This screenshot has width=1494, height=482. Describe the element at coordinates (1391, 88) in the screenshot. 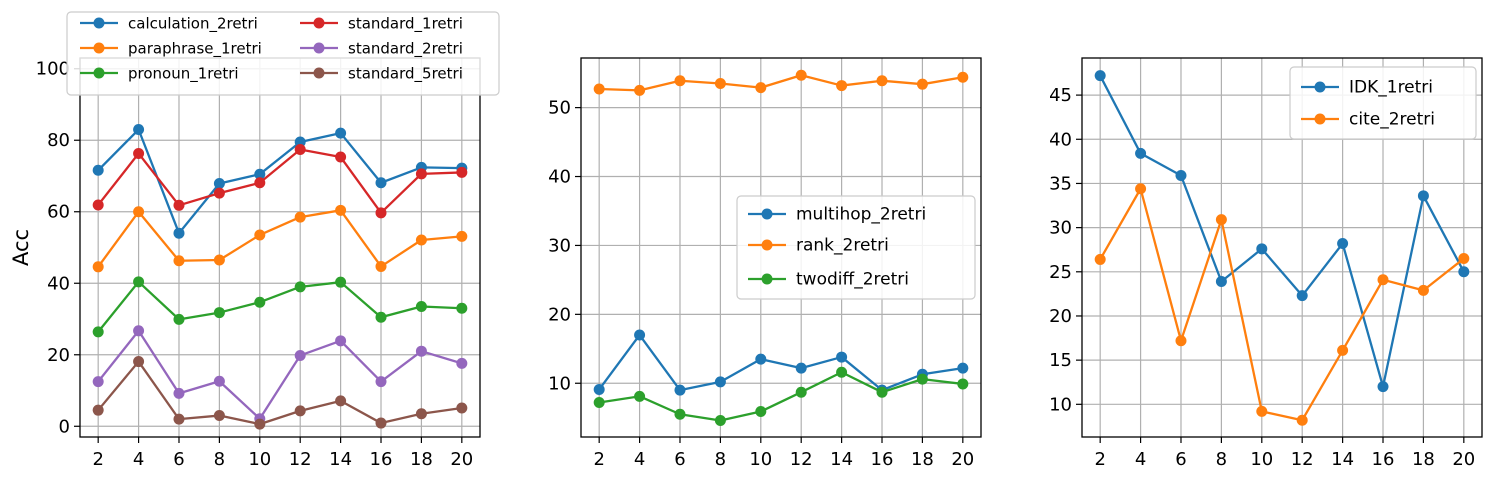

I see `legend-label: IDK_1retri` at that location.